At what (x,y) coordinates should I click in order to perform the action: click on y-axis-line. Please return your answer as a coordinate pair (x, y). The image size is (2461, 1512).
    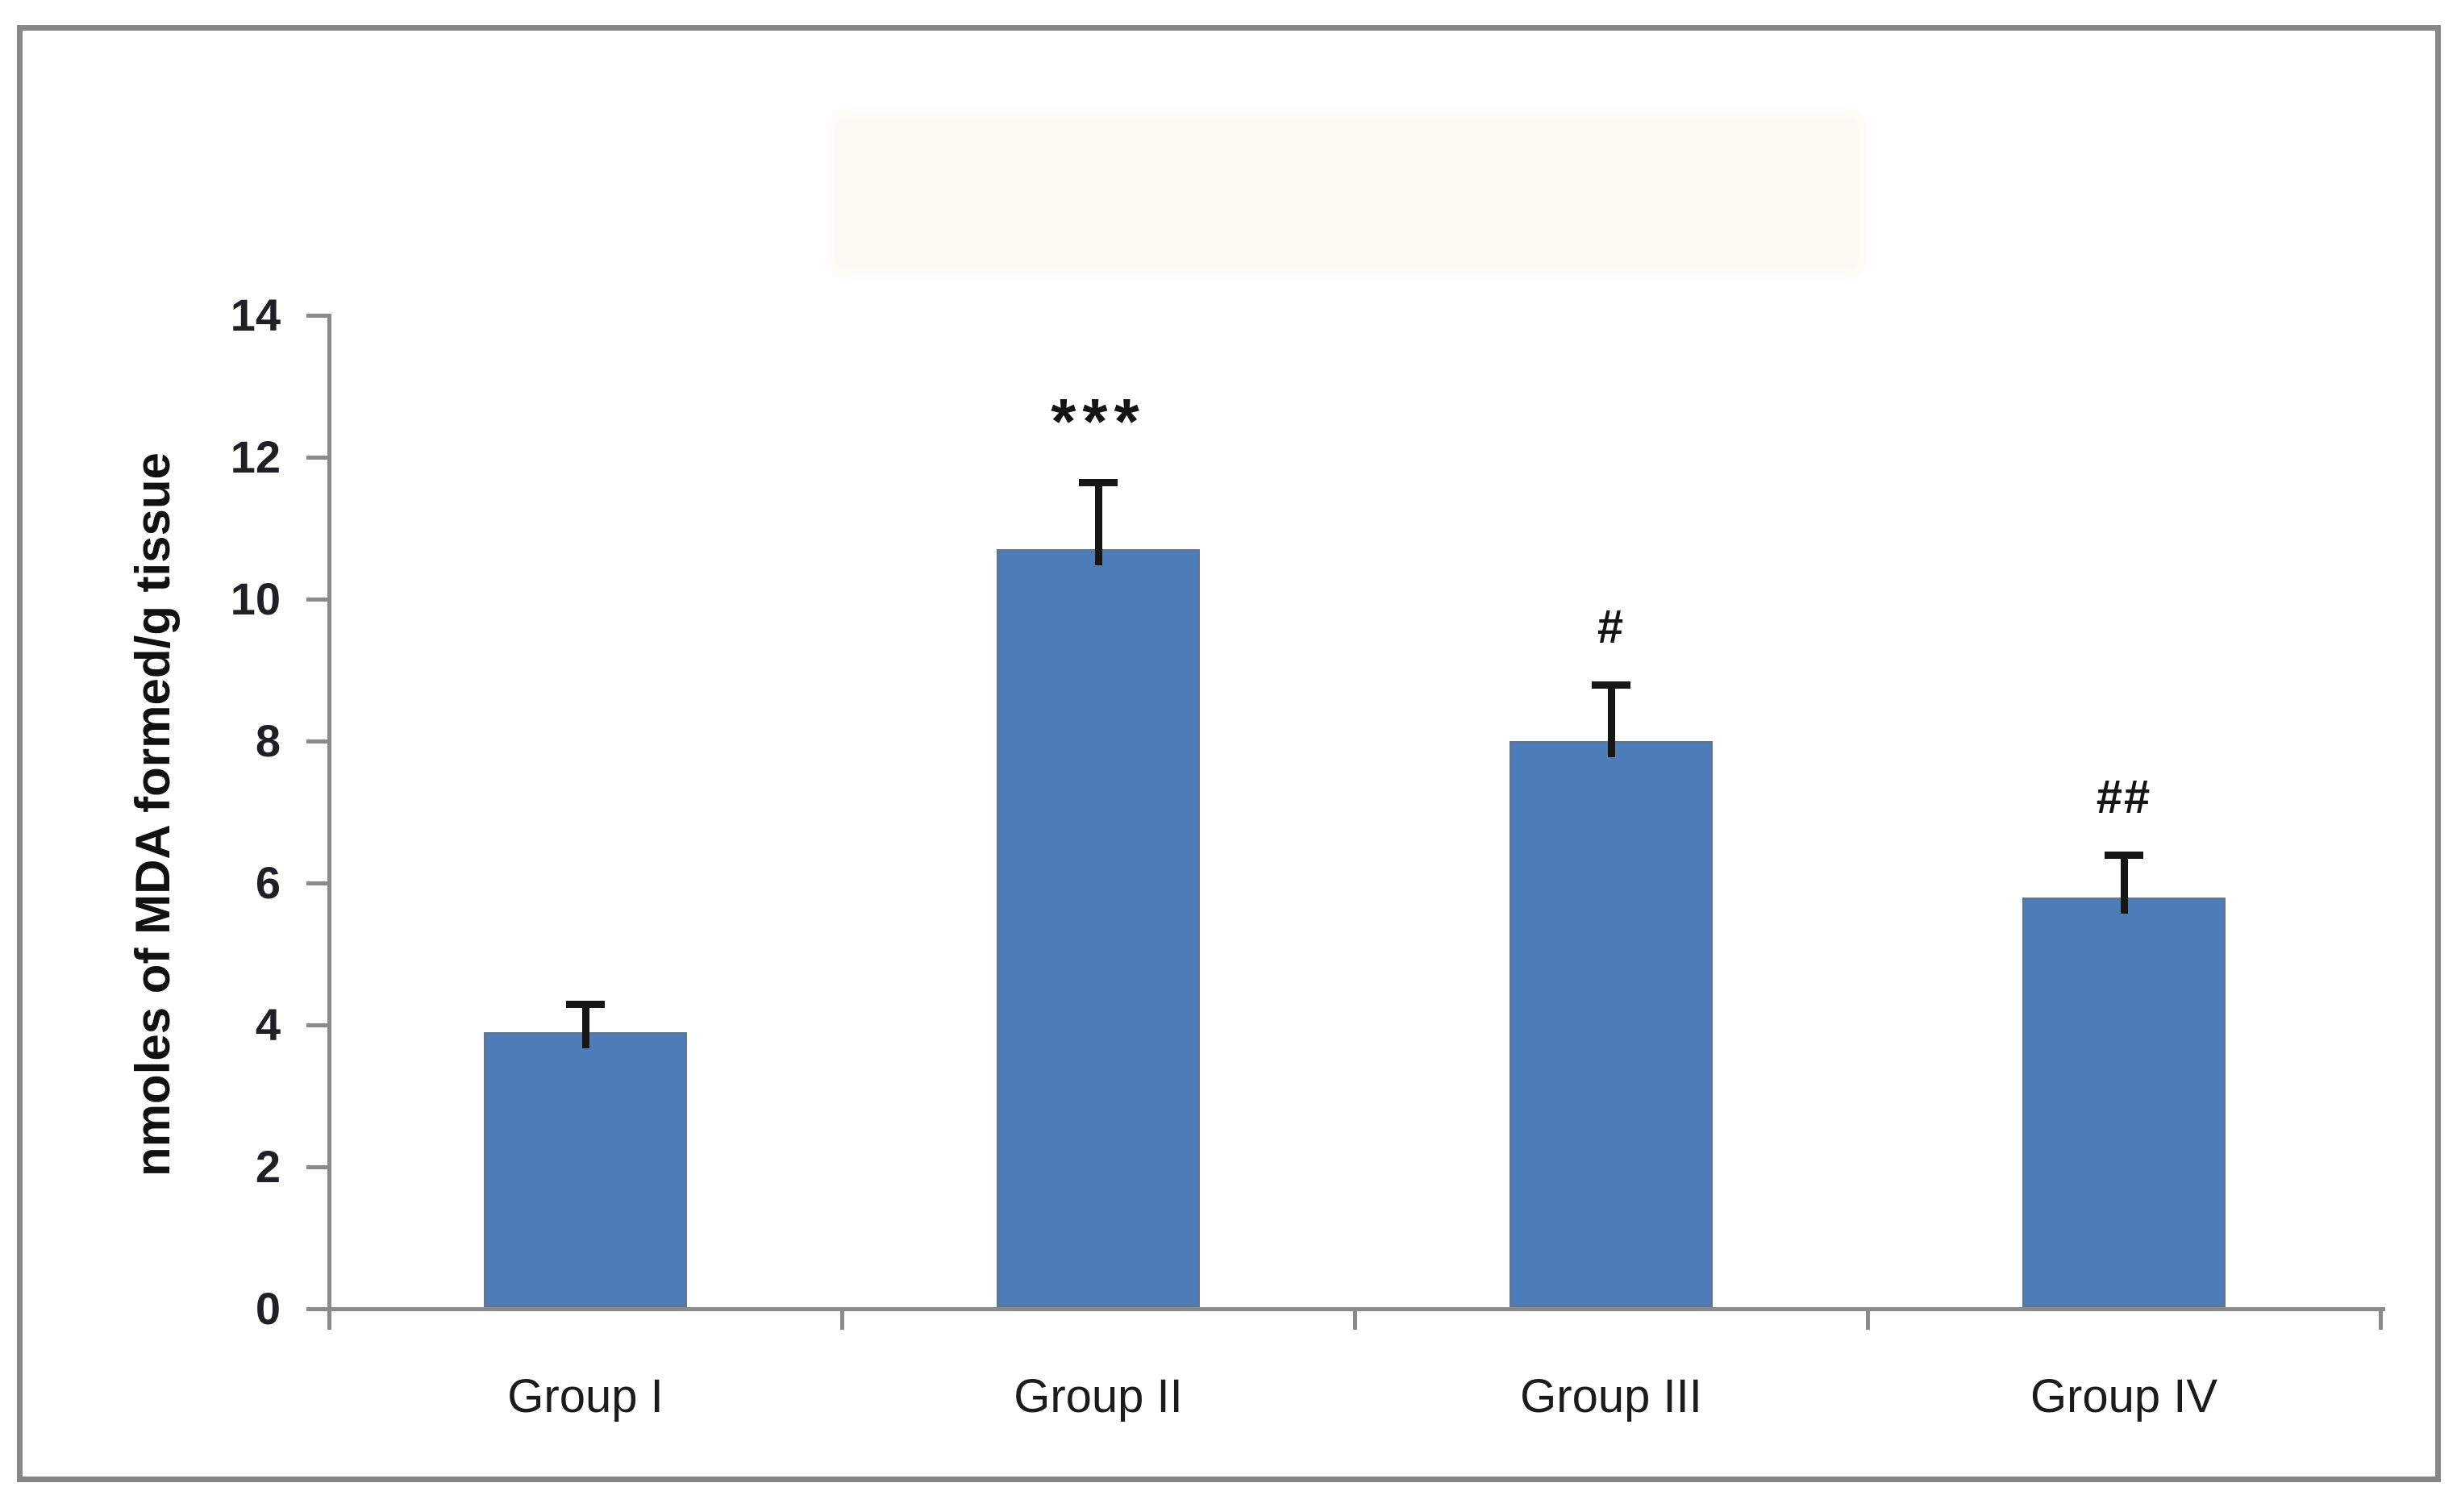
    Looking at the image, I should click on (329, 813).